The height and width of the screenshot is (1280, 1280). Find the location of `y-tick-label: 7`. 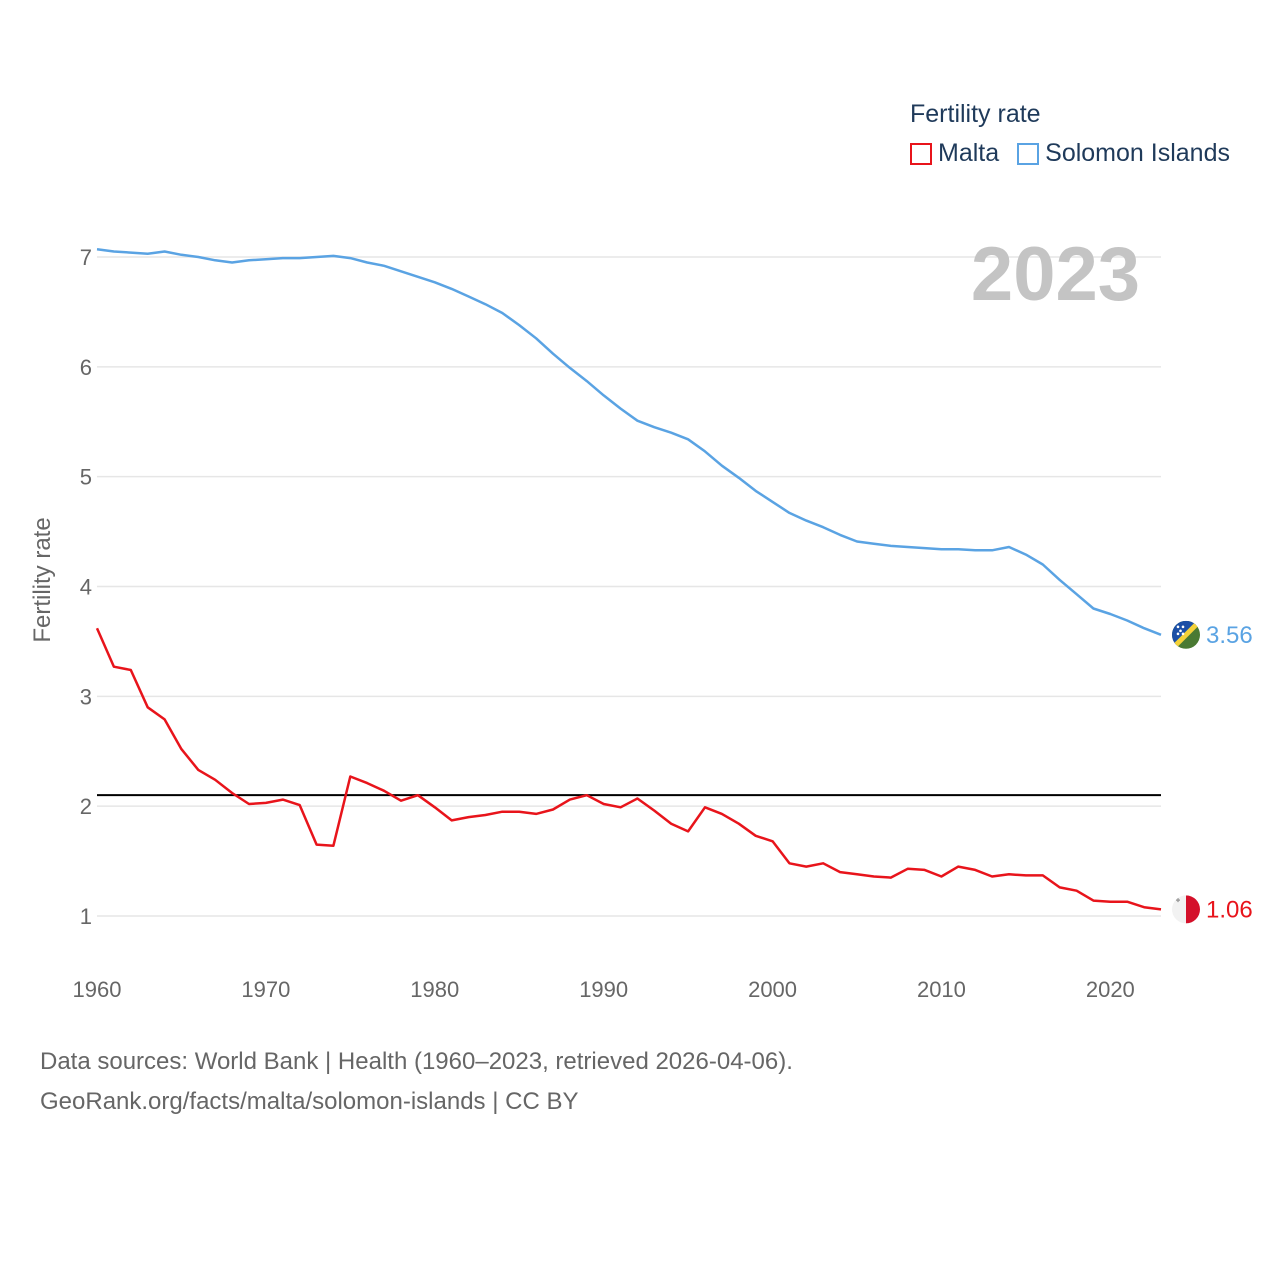

y-tick-label: 7 is located at coordinates (86, 257).